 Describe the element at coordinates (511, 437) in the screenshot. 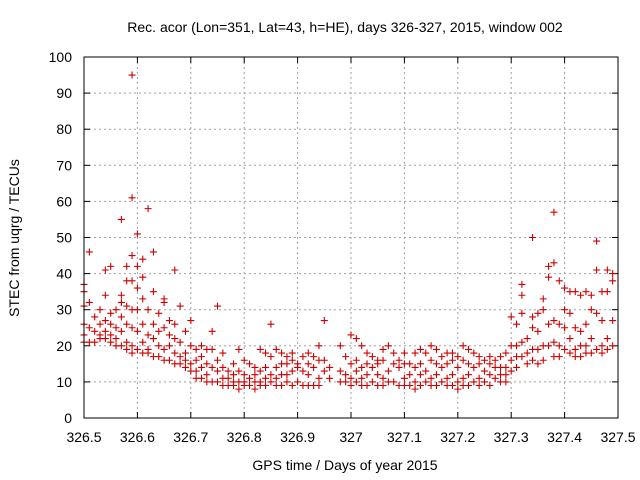

I see `x-tick-label: 327.3` at that location.